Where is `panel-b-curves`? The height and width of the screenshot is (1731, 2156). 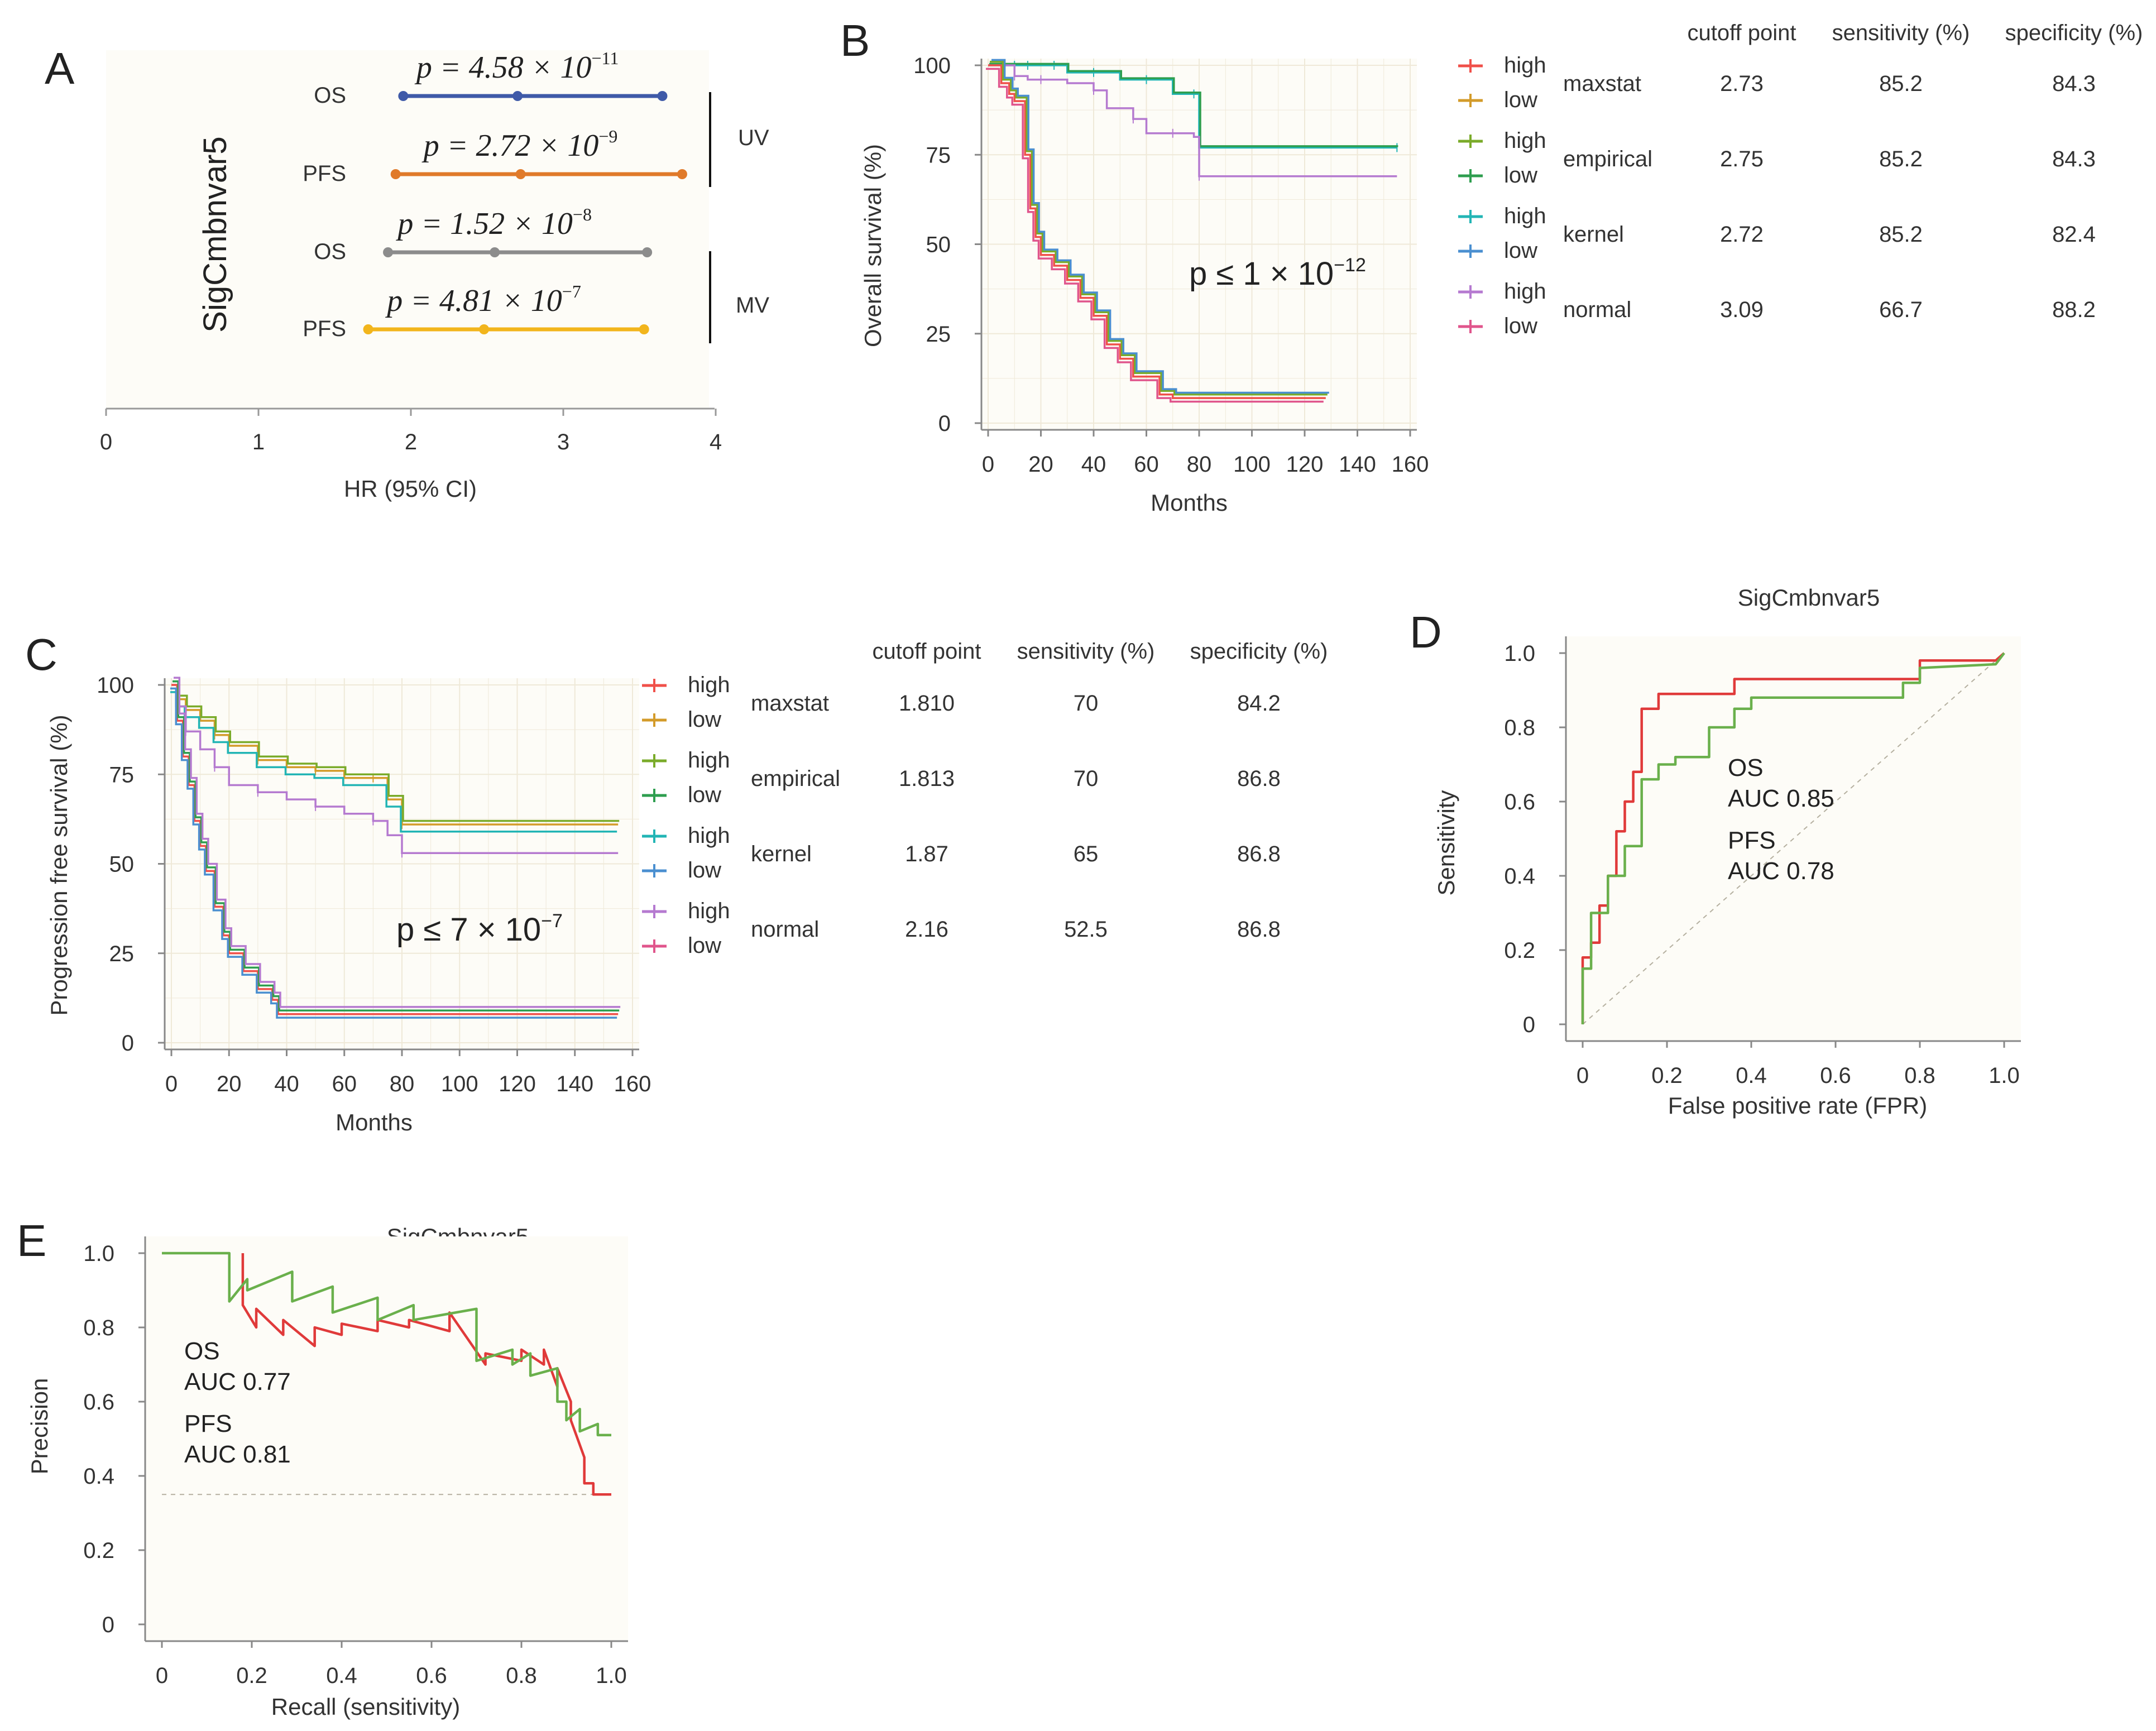 panel-b-curves is located at coordinates (1192, 231).